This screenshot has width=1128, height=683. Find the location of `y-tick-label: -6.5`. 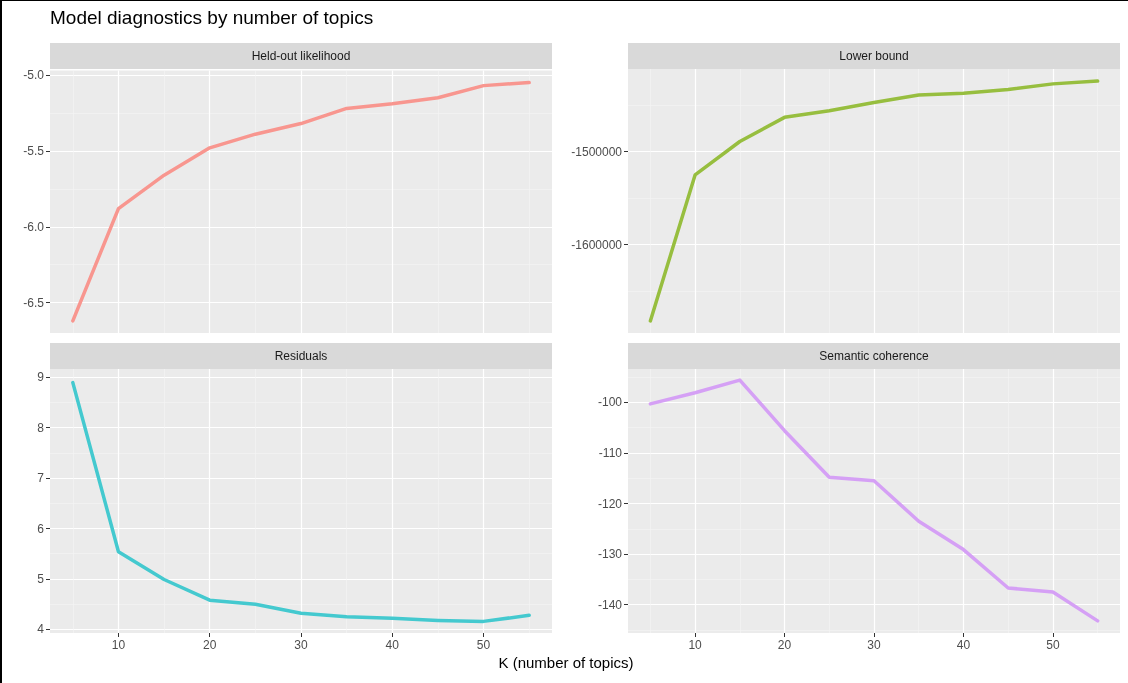

y-tick-label: -6.5 is located at coordinates (34, 302).